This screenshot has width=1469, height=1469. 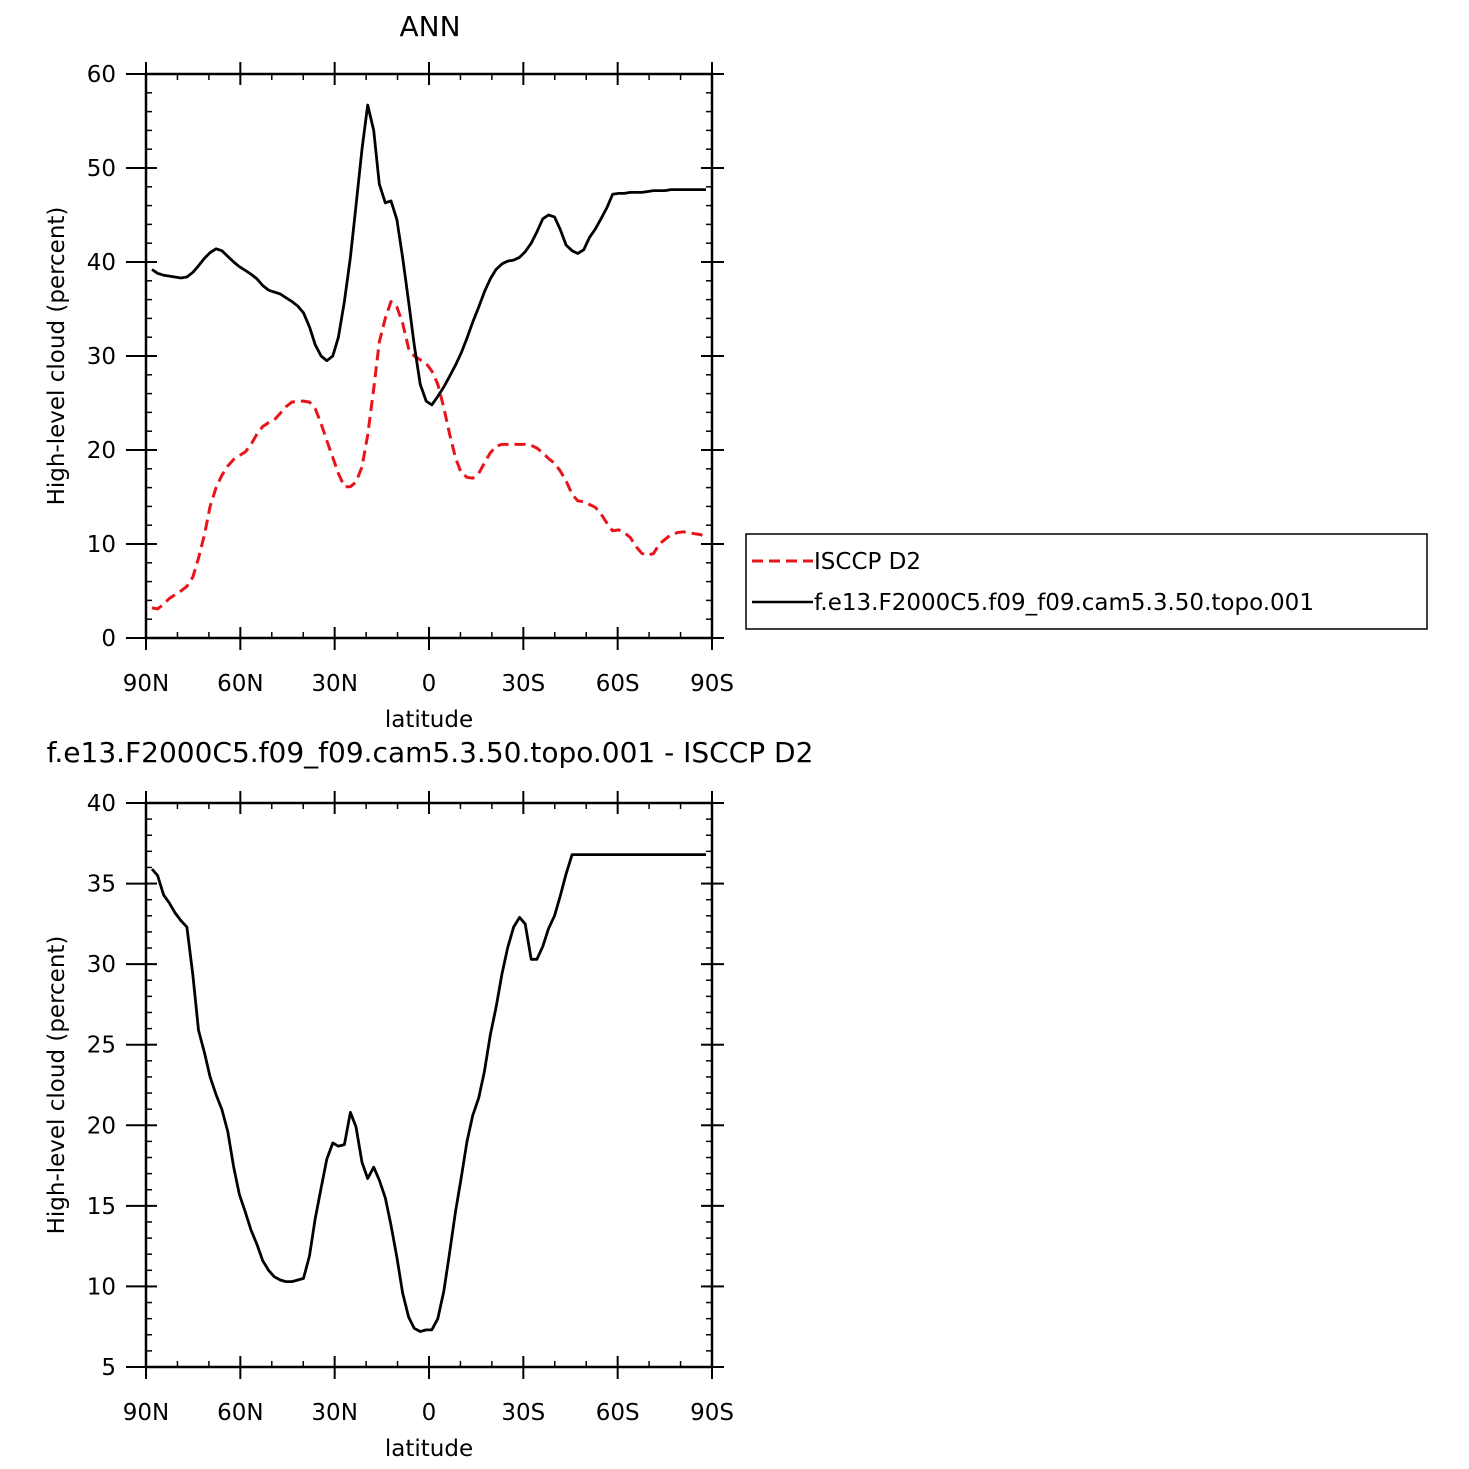 I want to click on y-tick-label: 35, so click(x=101, y=885).